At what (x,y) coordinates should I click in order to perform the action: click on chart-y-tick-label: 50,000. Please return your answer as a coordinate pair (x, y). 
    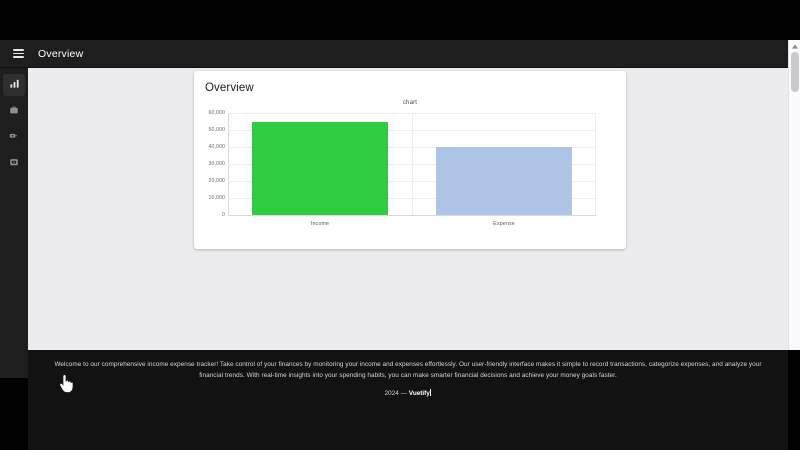
    Looking at the image, I should click on (216, 130).